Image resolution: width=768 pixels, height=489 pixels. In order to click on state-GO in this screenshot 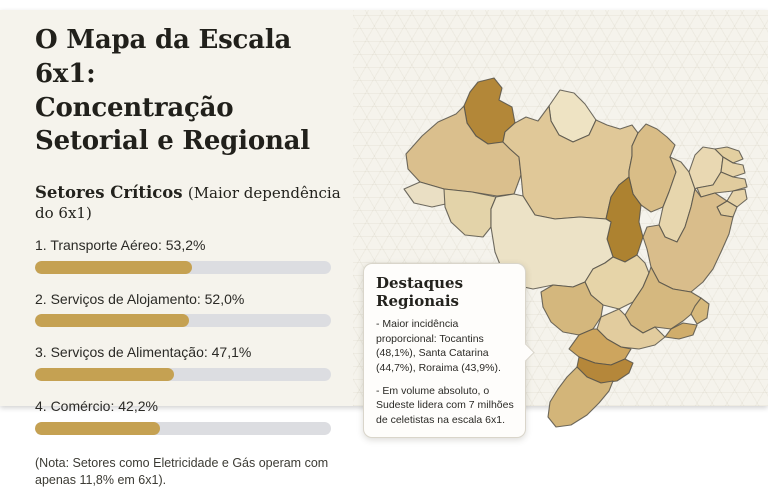, I will do `click(617, 282)`.